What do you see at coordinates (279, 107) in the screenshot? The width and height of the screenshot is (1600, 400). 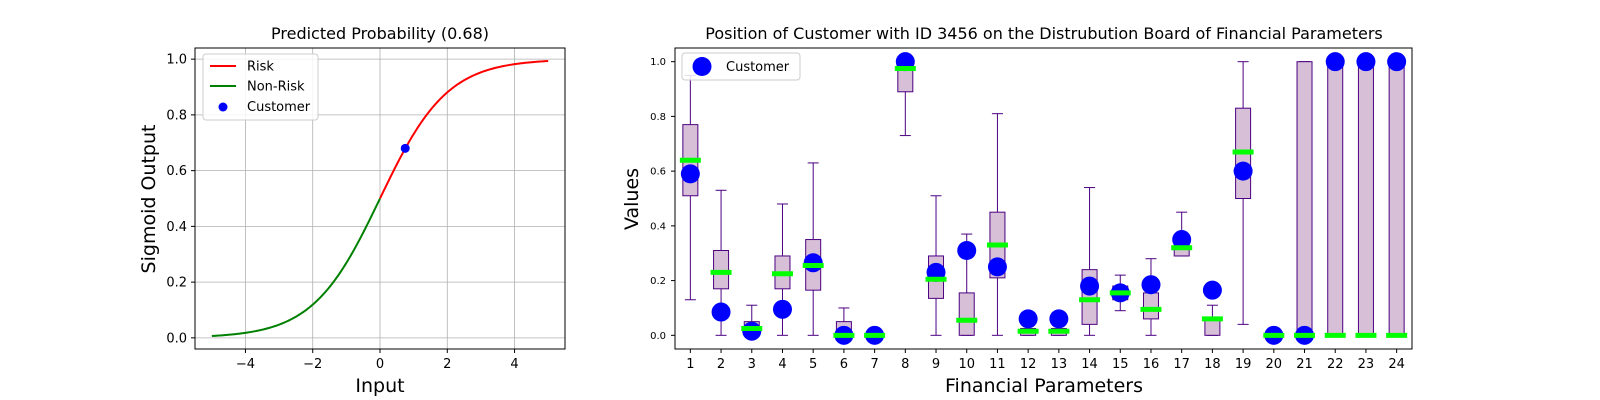 I see `legend-customer-label: Customer` at bounding box center [279, 107].